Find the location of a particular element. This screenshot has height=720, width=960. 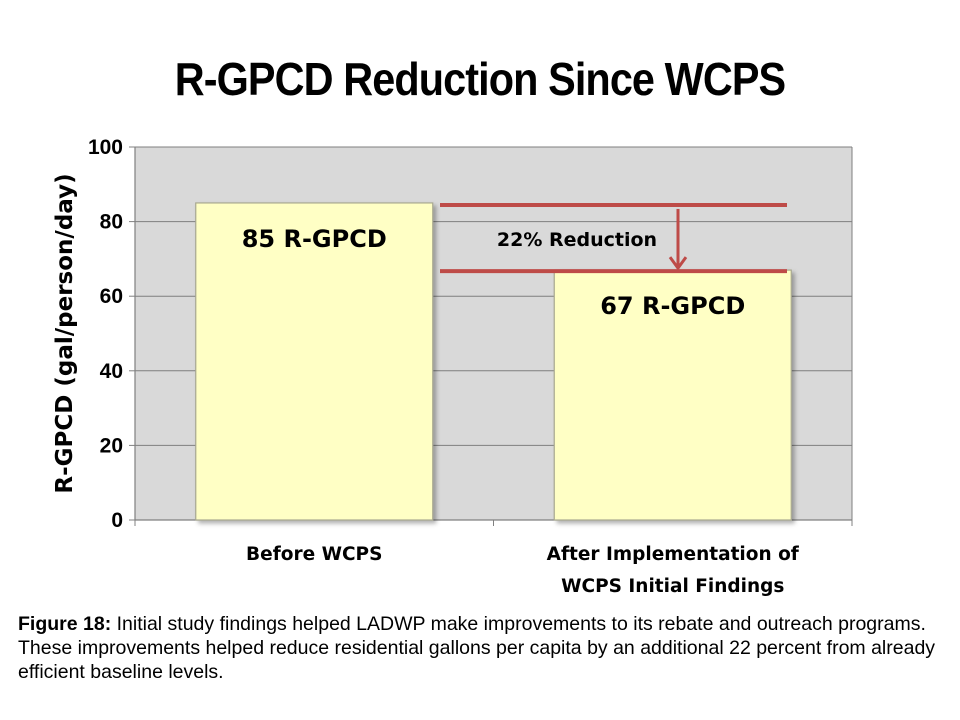

reduction-arrow-head is located at coordinates (678, 263).